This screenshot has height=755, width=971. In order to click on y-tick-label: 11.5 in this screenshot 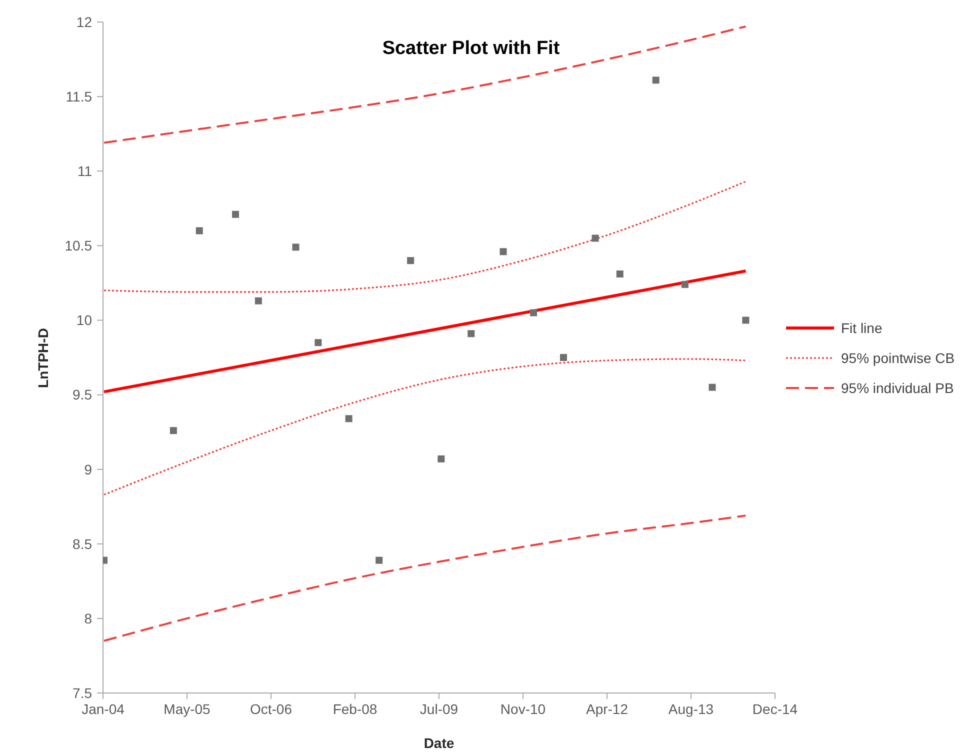, I will do `click(79, 96)`.